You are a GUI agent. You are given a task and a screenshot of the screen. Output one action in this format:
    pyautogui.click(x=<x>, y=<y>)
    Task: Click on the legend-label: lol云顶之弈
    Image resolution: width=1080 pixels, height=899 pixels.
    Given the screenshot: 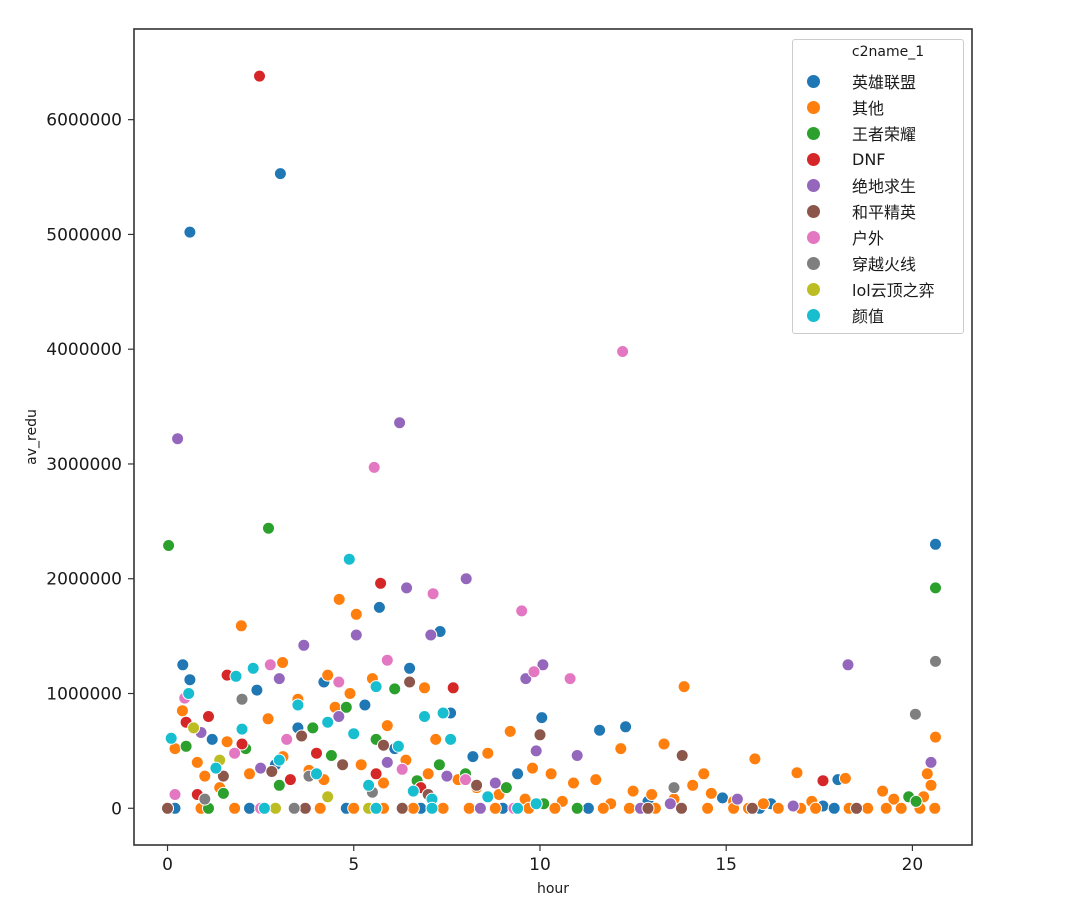 What is the action you would take?
    pyautogui.click(x=893, y=290)
    